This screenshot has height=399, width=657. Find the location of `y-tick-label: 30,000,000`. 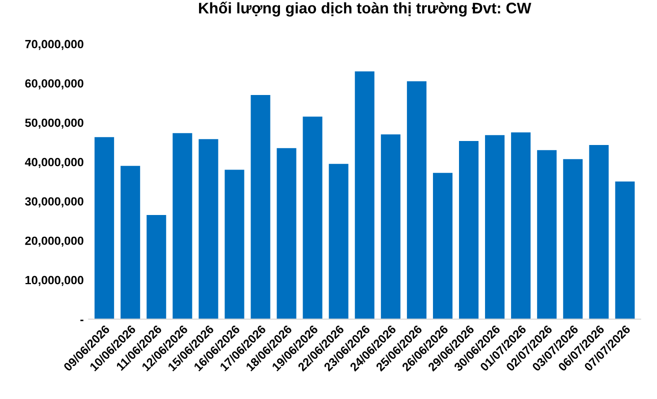

y-tick-label: 30,000,000 is located at coordinates (54, 202).